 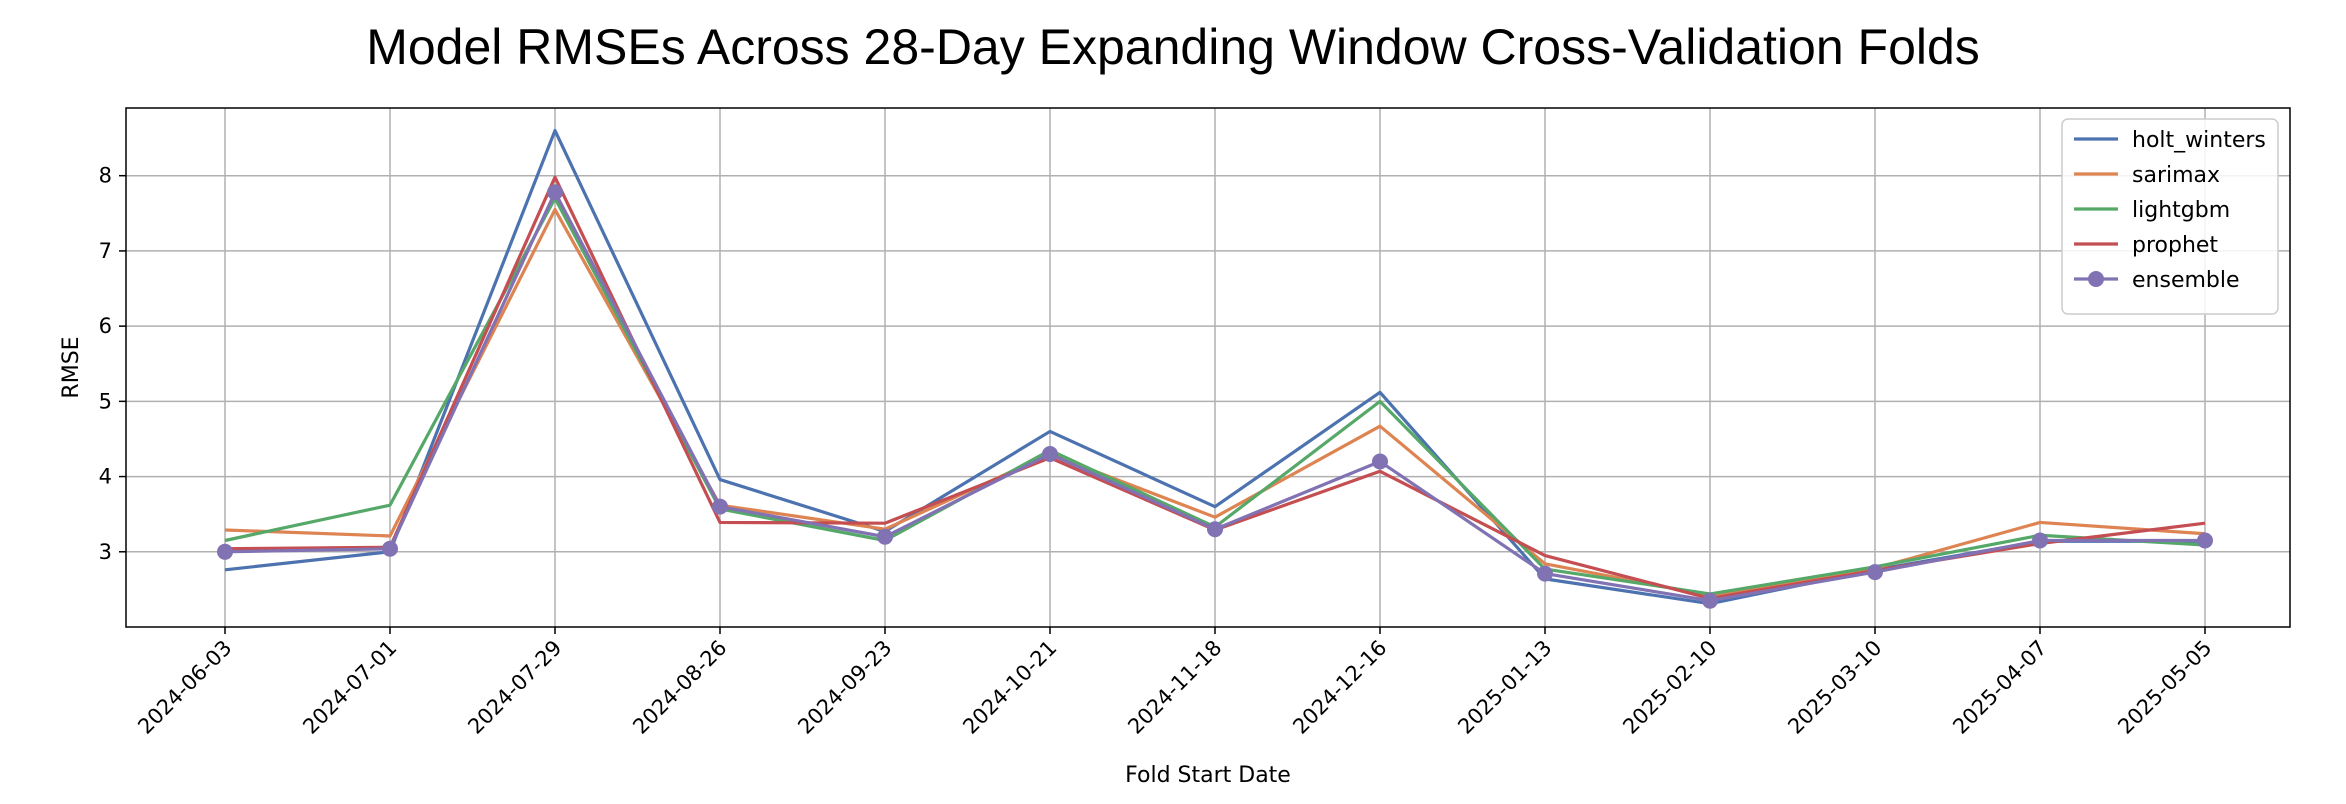 I want to click on y-axis-label: RMSE, so click(x=71, y=367).